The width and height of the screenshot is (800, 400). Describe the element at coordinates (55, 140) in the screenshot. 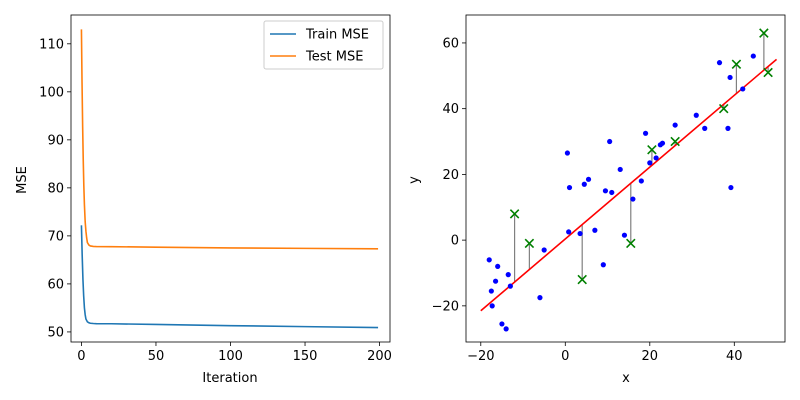

I see `mse-y-tick-label: 90` at that location.